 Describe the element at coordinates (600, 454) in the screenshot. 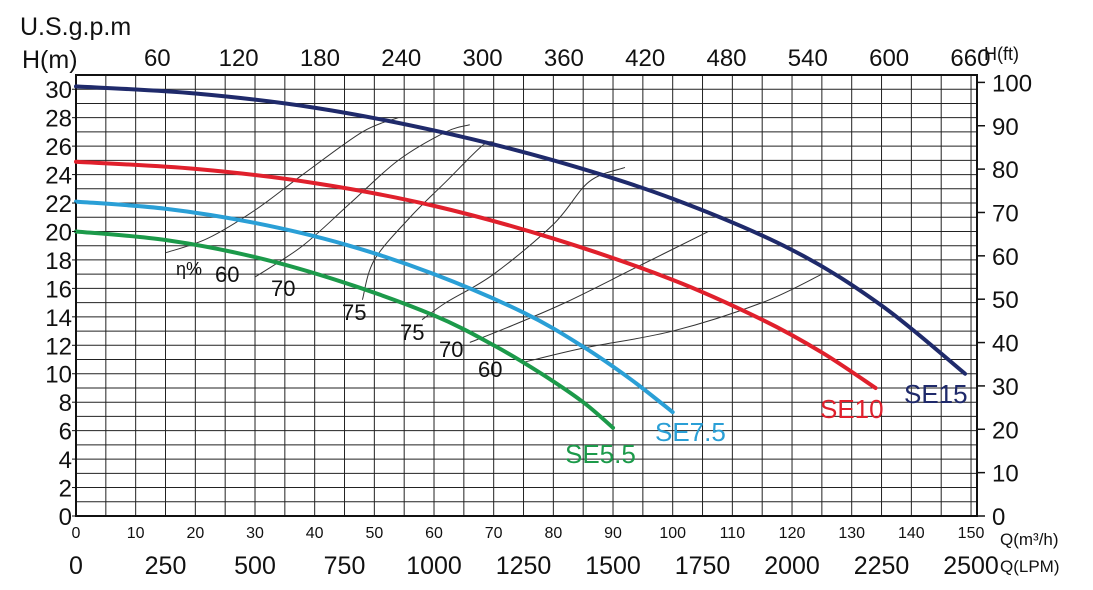

I see `series-label-se5-5: SE5.5` at that location.